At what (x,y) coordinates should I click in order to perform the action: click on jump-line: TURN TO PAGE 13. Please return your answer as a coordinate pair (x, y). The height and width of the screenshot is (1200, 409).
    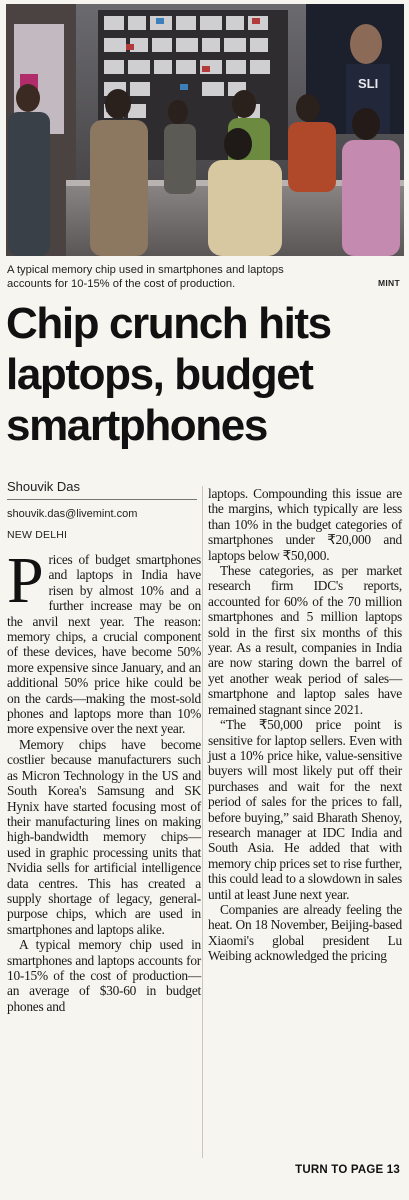
    Looking at the image, I should click on (347, 1170).